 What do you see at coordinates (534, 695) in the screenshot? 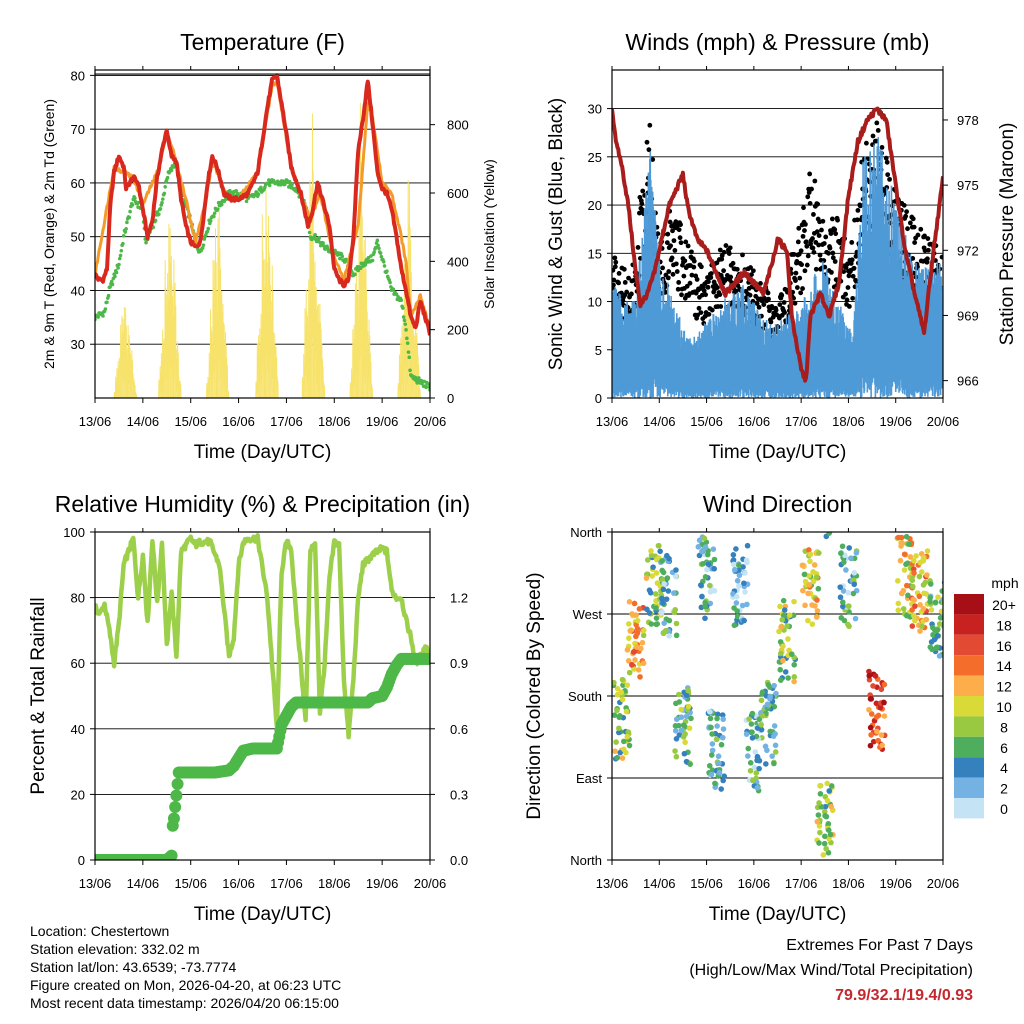
I see `y-axis-label: Direction (Colored By Speed)` at bounding box center [534, 695].